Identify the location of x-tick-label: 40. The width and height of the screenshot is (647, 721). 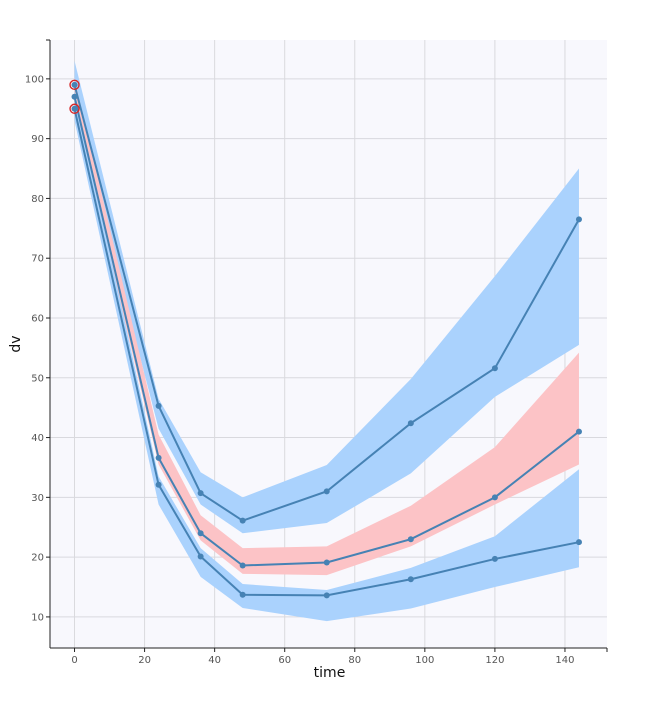
(214, 660).